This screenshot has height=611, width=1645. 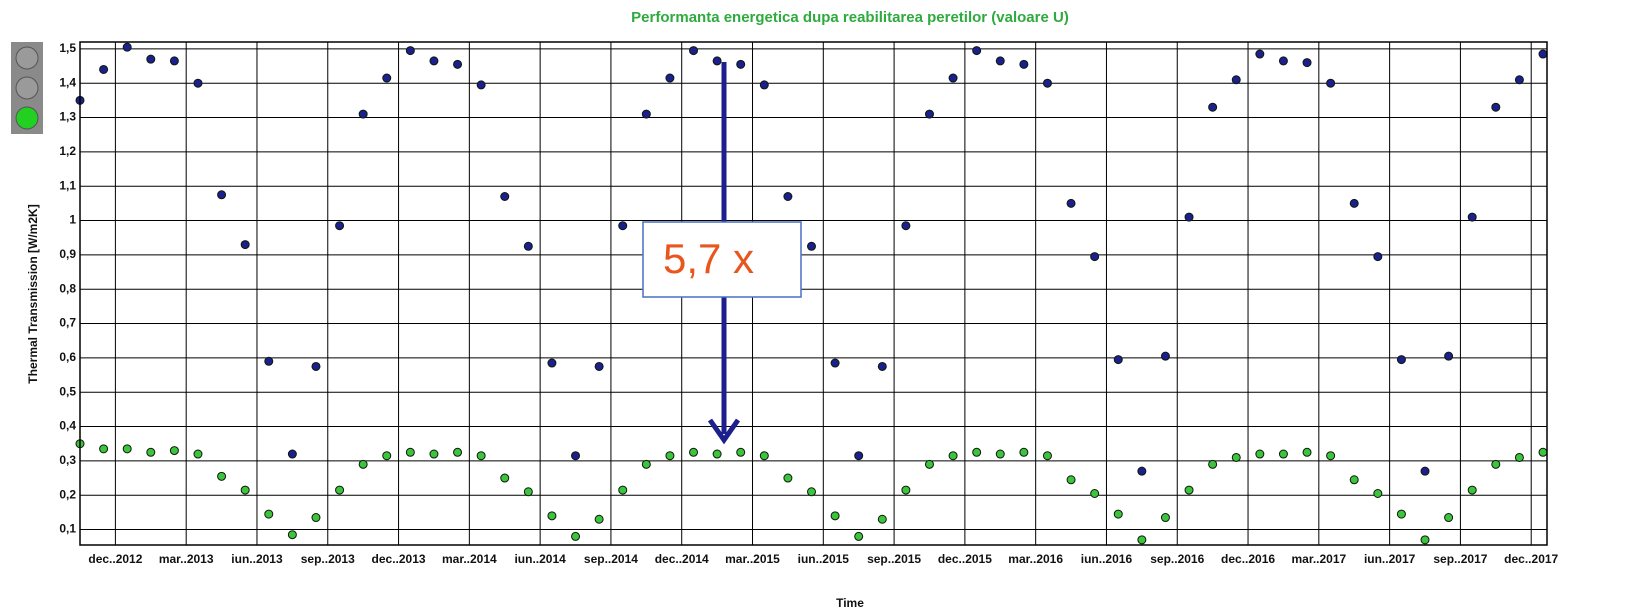 I want to click on x-tick-label: mar..2014, so click(x=469, y=559).